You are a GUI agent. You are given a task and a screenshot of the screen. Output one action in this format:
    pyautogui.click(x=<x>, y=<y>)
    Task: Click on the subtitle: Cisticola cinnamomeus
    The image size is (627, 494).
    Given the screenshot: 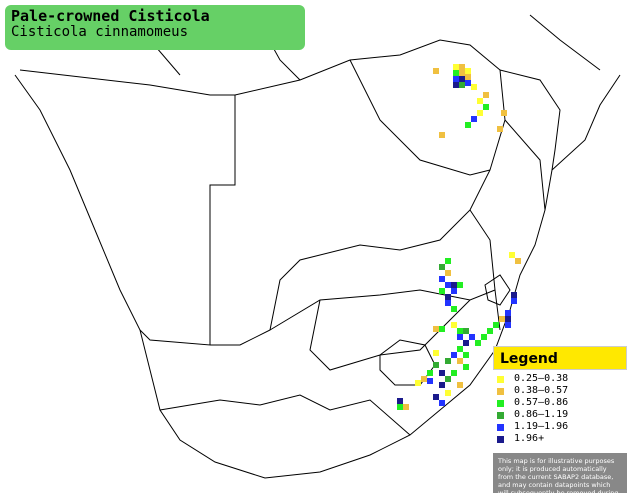 What is the action you would take?
    pyautogui.click(x=100, y=32)
    